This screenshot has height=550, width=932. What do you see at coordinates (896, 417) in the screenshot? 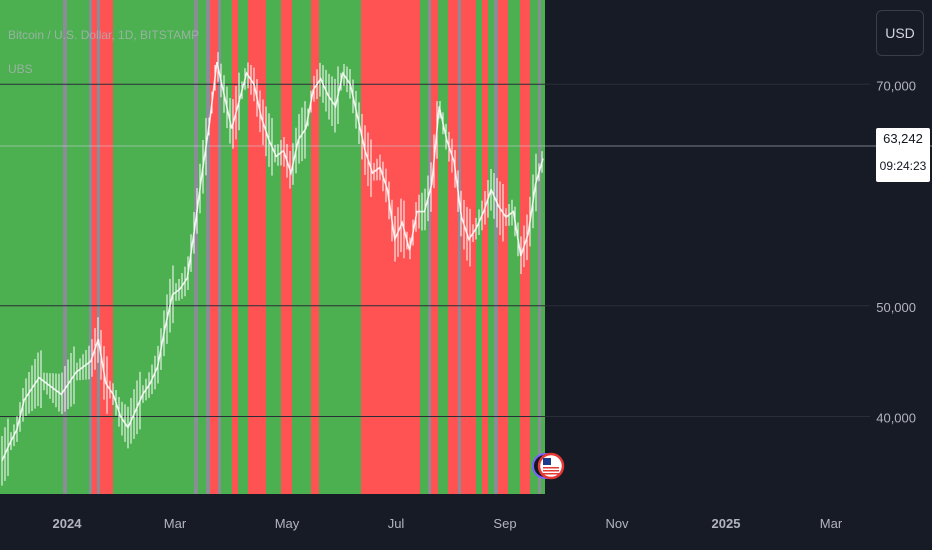
I see `y-tick-label: 40,000` at bounding box center [896, 417].